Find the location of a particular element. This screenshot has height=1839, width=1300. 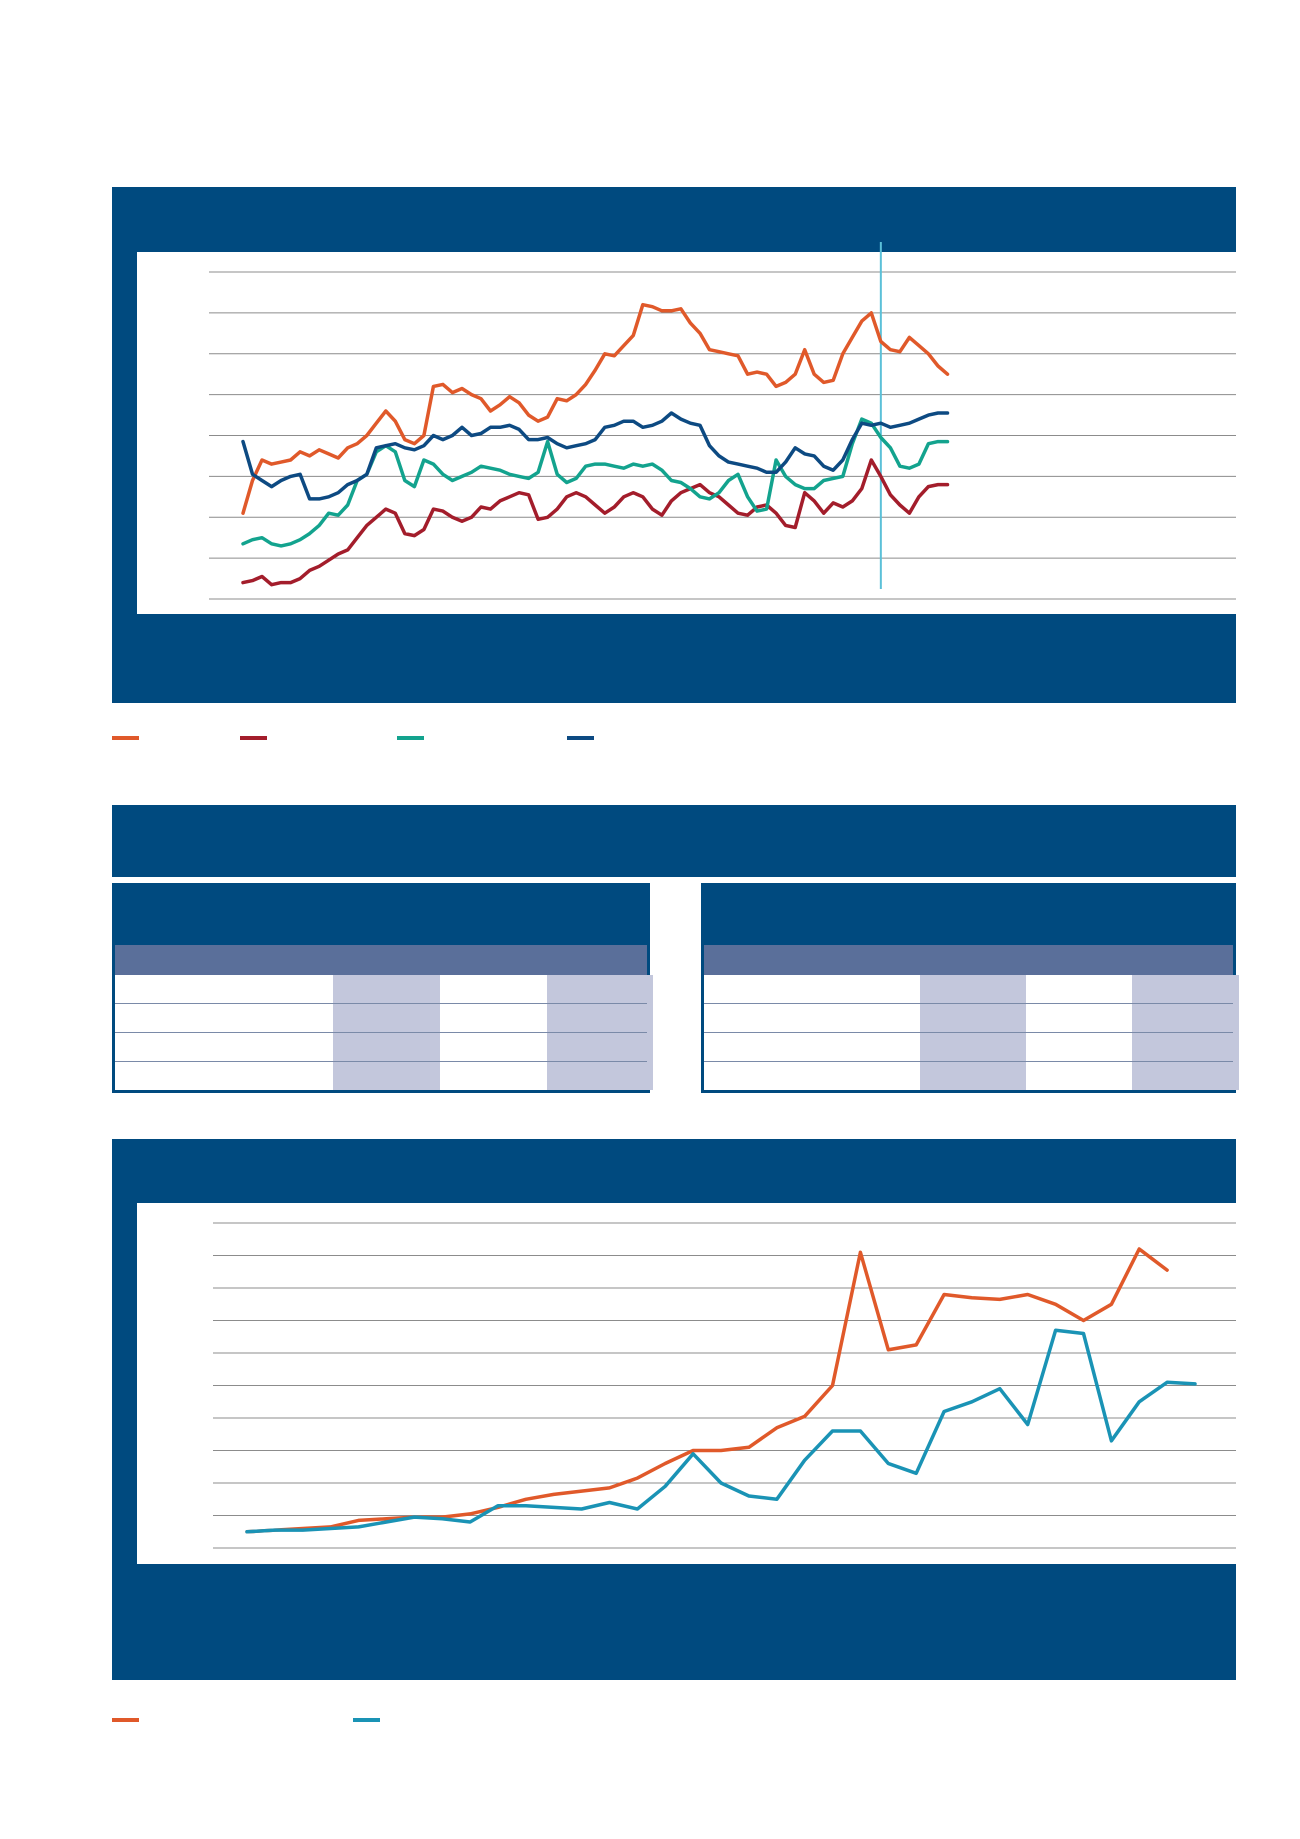

legend-swatch-darkblue is located at coordinates (580, 738).